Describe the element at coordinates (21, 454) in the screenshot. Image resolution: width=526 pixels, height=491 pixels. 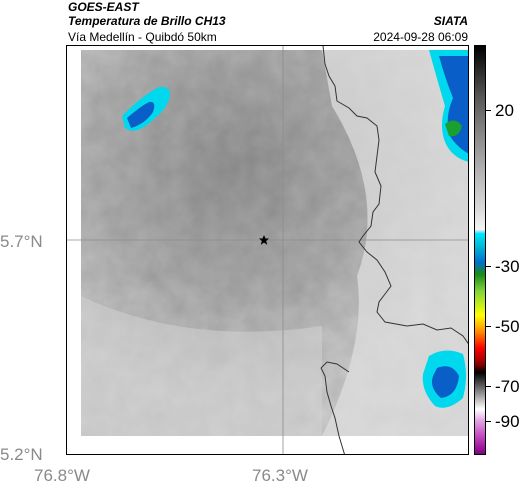
I see `lat-label-5-2: 5.2°N` at that location.